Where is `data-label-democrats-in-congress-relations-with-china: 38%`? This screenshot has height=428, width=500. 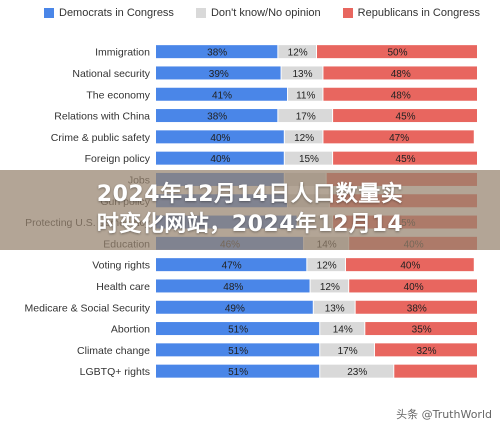 data-label-democrats-in-congress-relations-with-china: 38% is located at coordinates (217, 117).